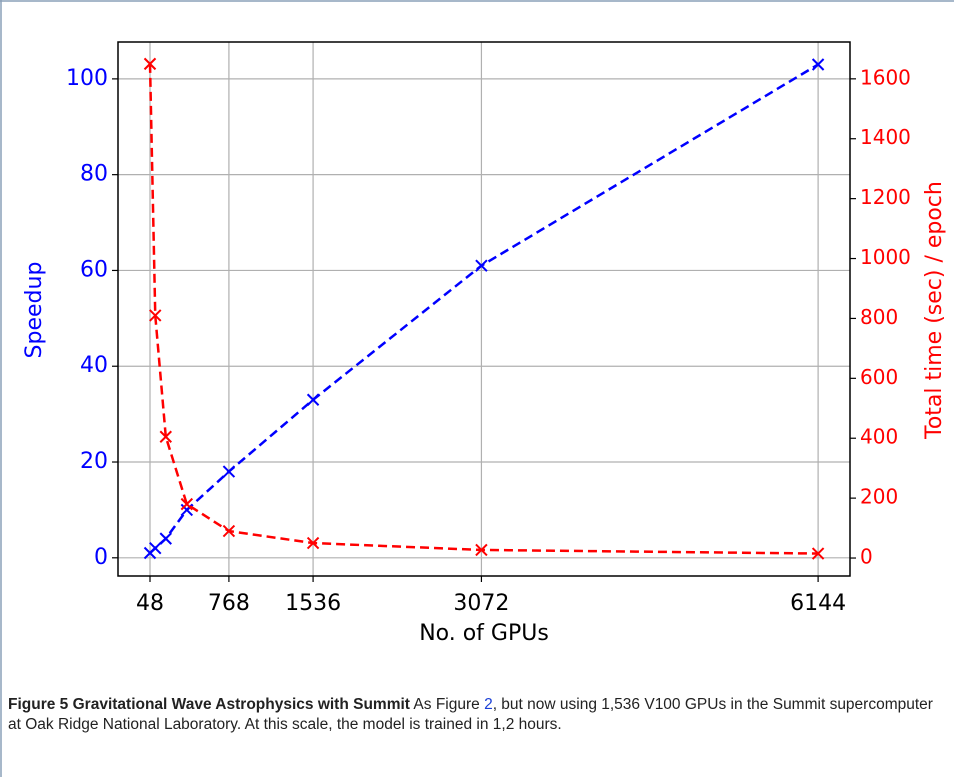  I want to click on x-axis-label: No. of GPUs, so click(484, 633).